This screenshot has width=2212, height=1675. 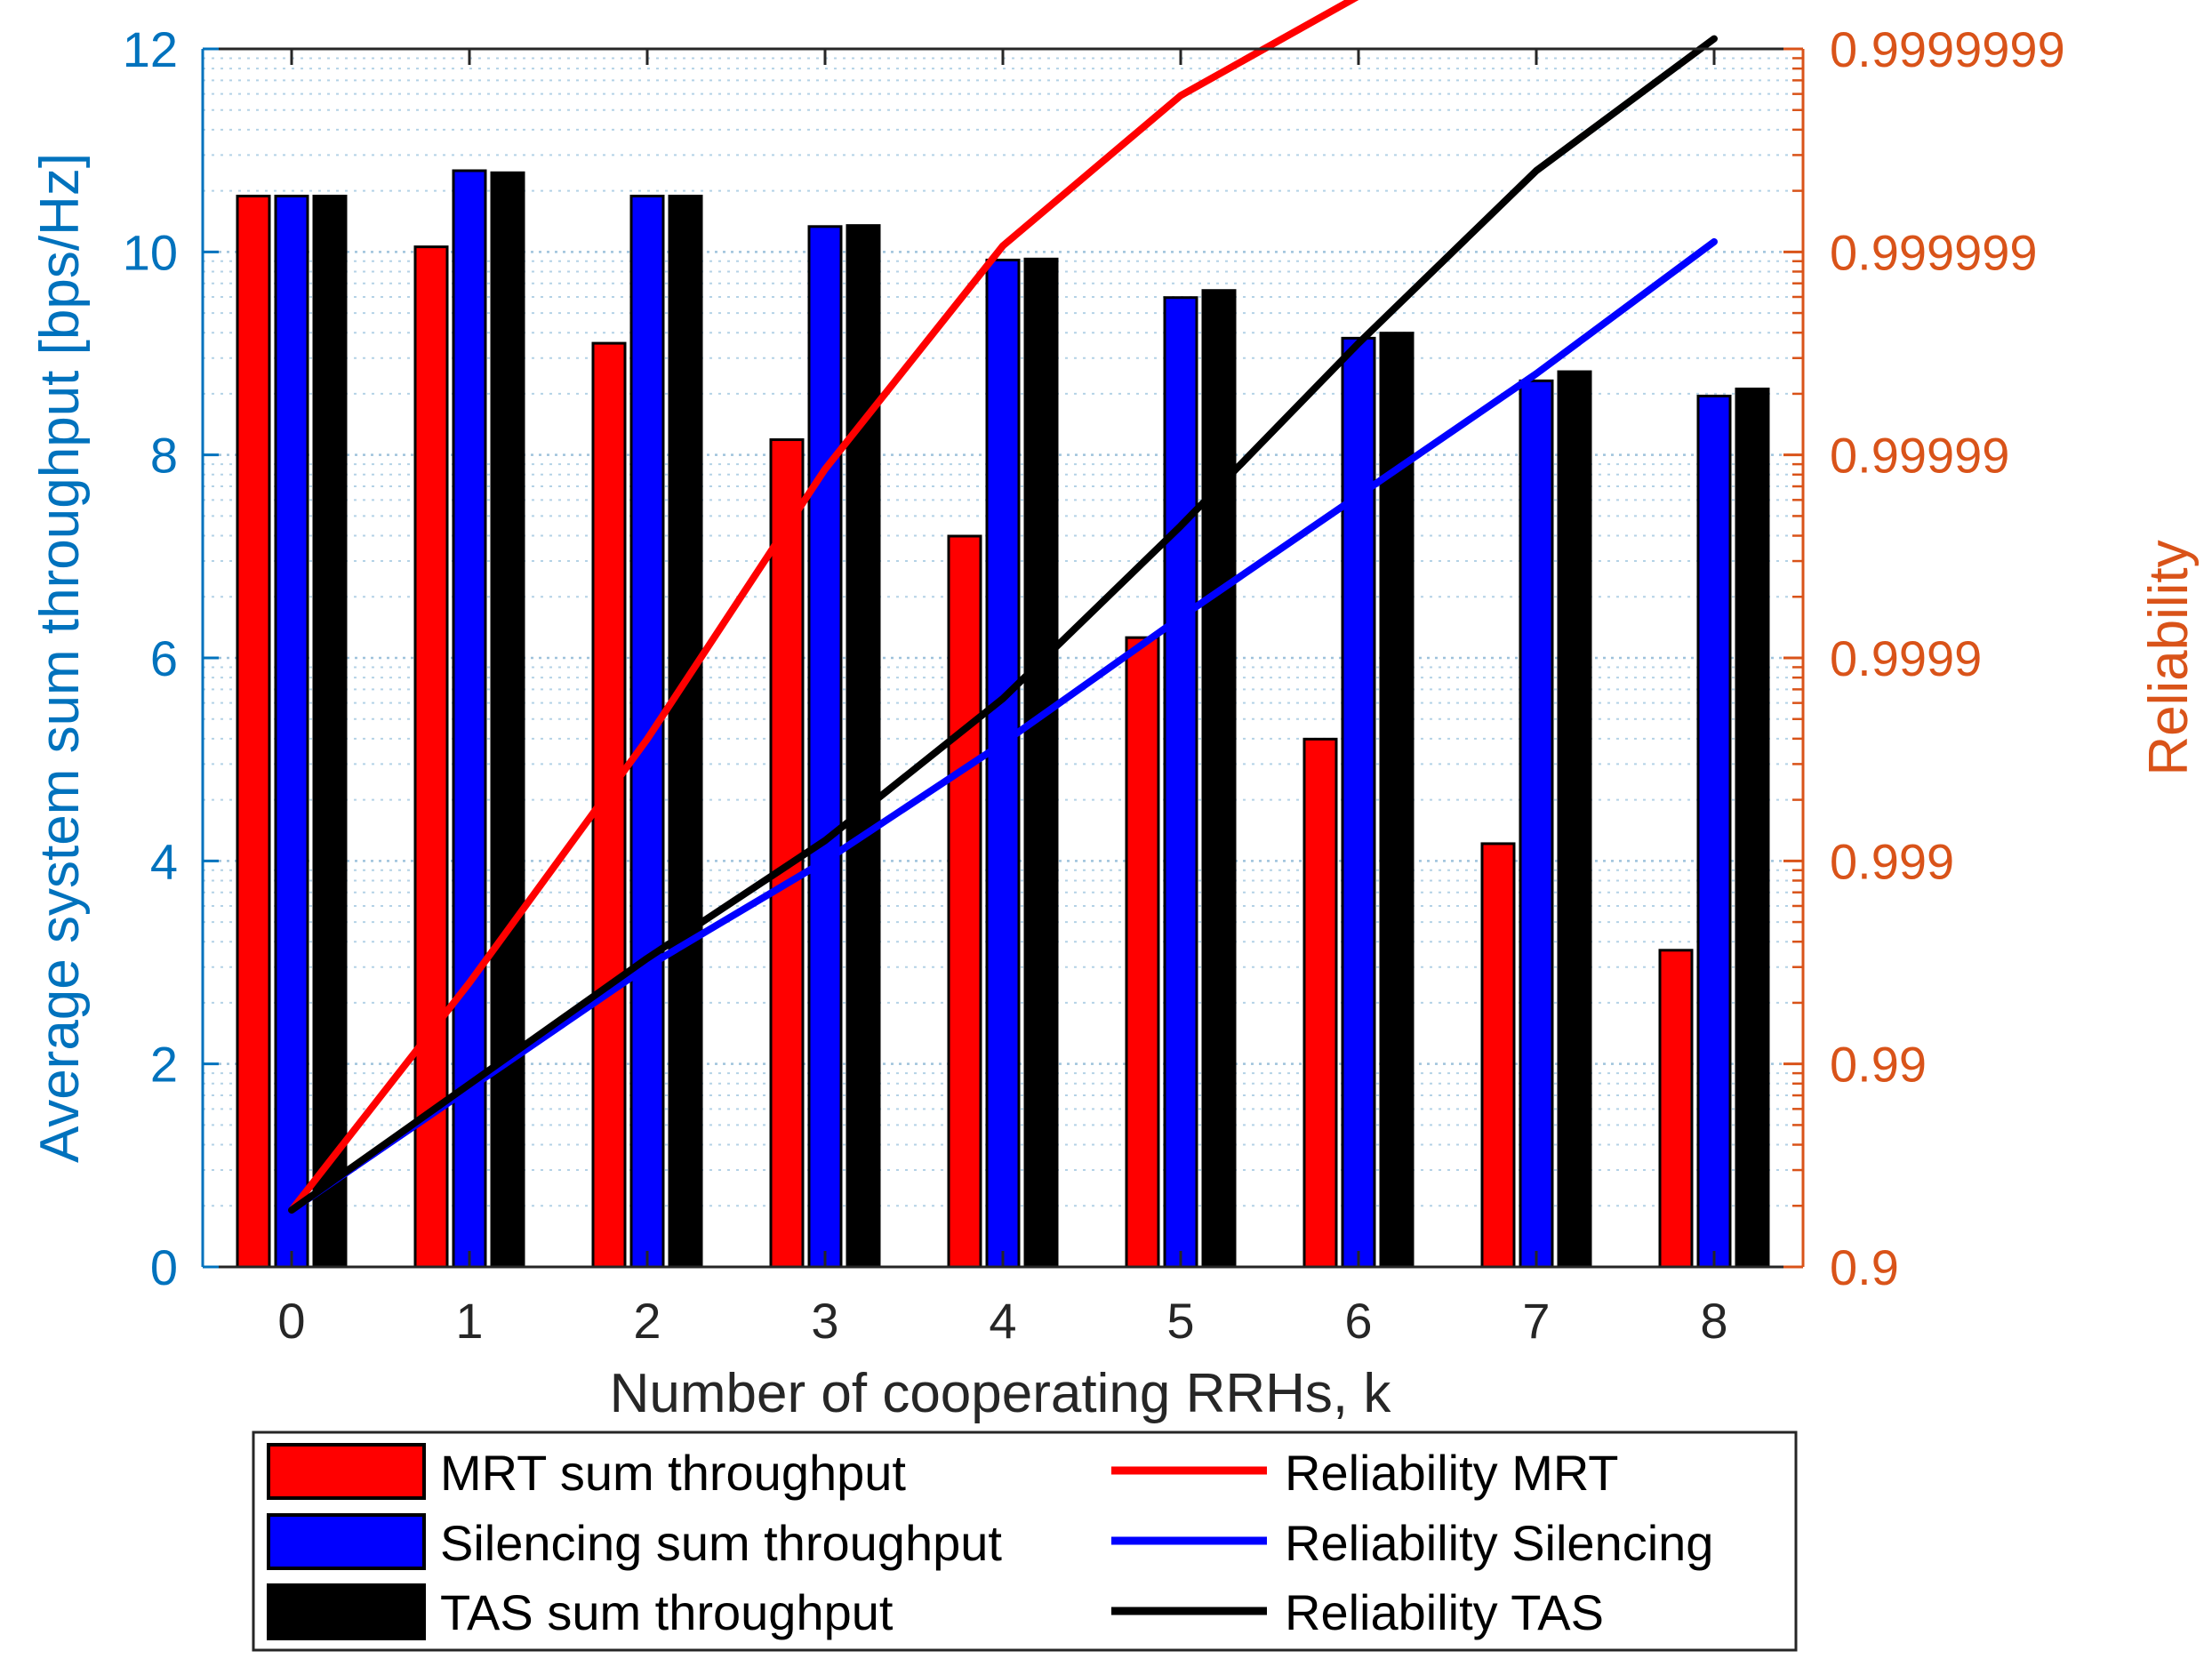 What do you see at coordinates (1934, 252) in the screenshot?
I see `y-tick-label-right: 0.999999` at bounding box center [1934, 252].